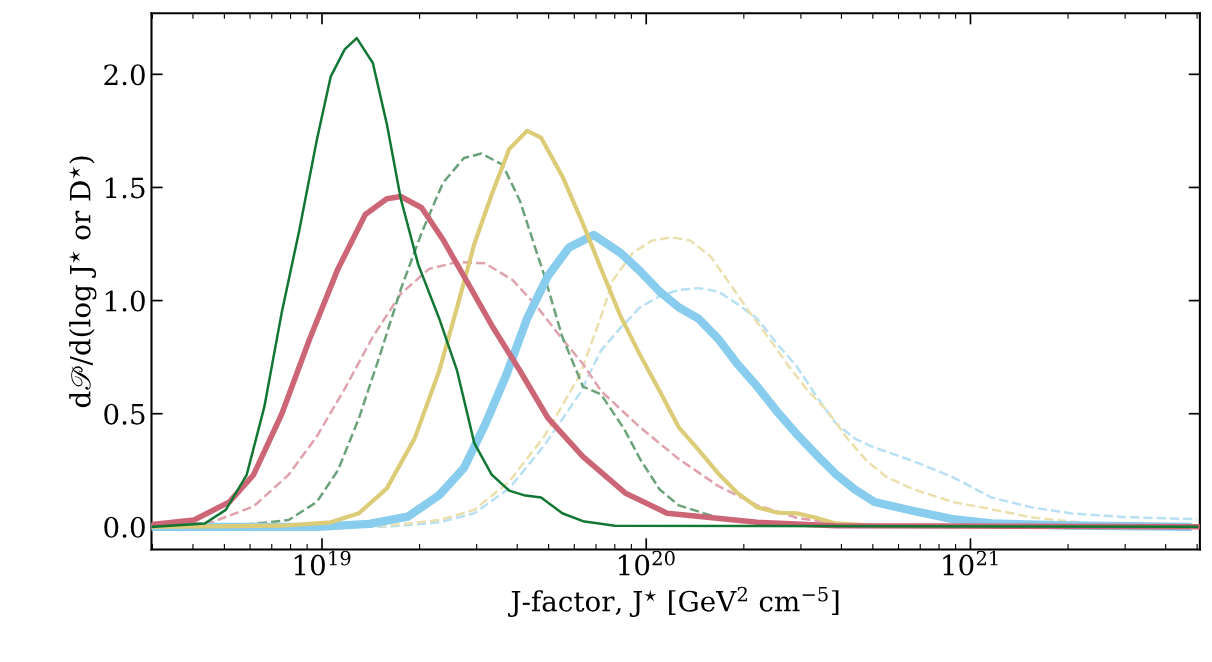 The image size is (1212, 662). What do you see at coordinates (647, 563) in the screenshot?
I see `x-tick-label: 10$^{20}$` at bounding box center [647, 563].